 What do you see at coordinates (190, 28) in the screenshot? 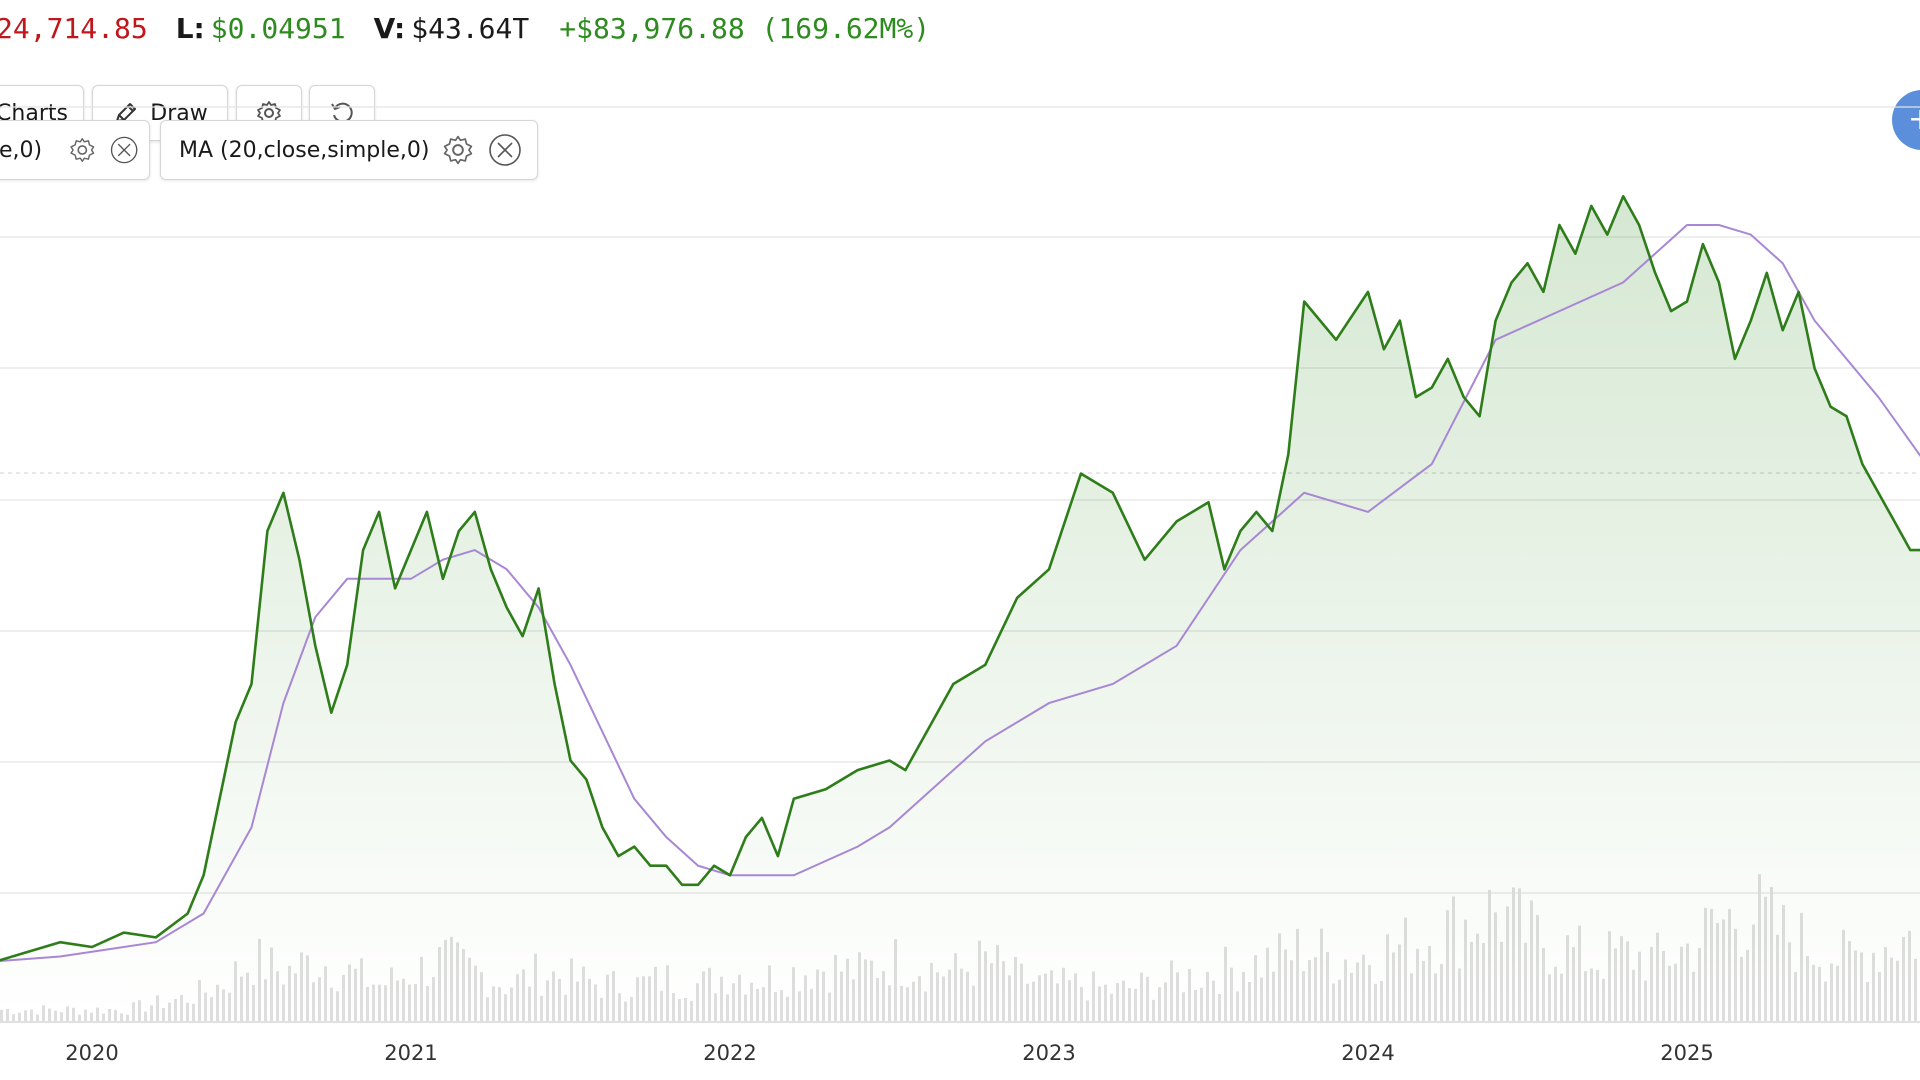
I see `low-label: L:` at bounding box center [190, 28].